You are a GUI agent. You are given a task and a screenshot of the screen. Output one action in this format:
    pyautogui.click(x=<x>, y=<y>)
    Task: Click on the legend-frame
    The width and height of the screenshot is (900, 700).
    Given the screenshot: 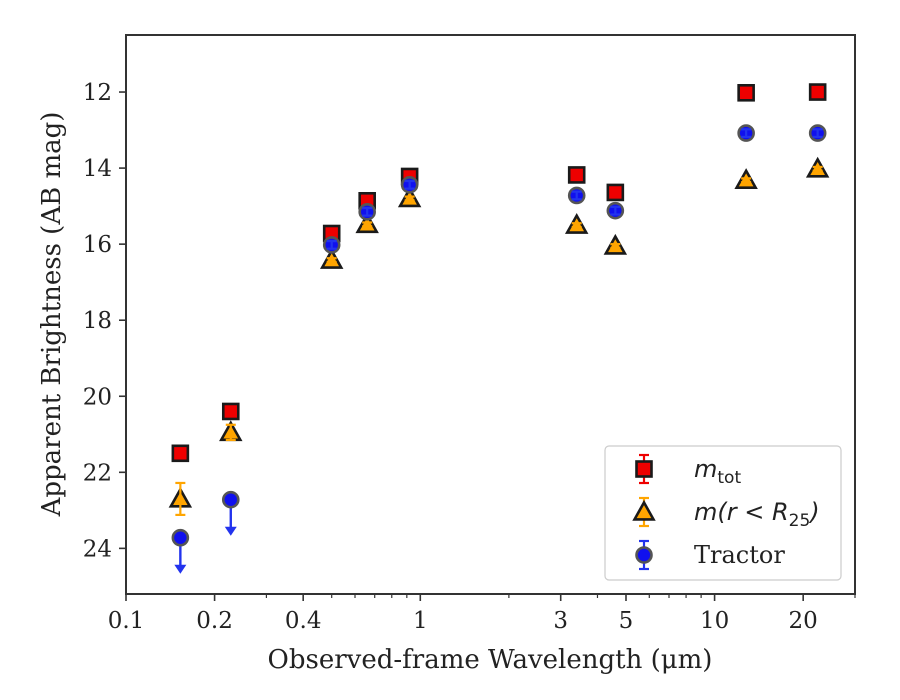 What is the action you would take?
    pyautogui.click(x=723, y=513)
    